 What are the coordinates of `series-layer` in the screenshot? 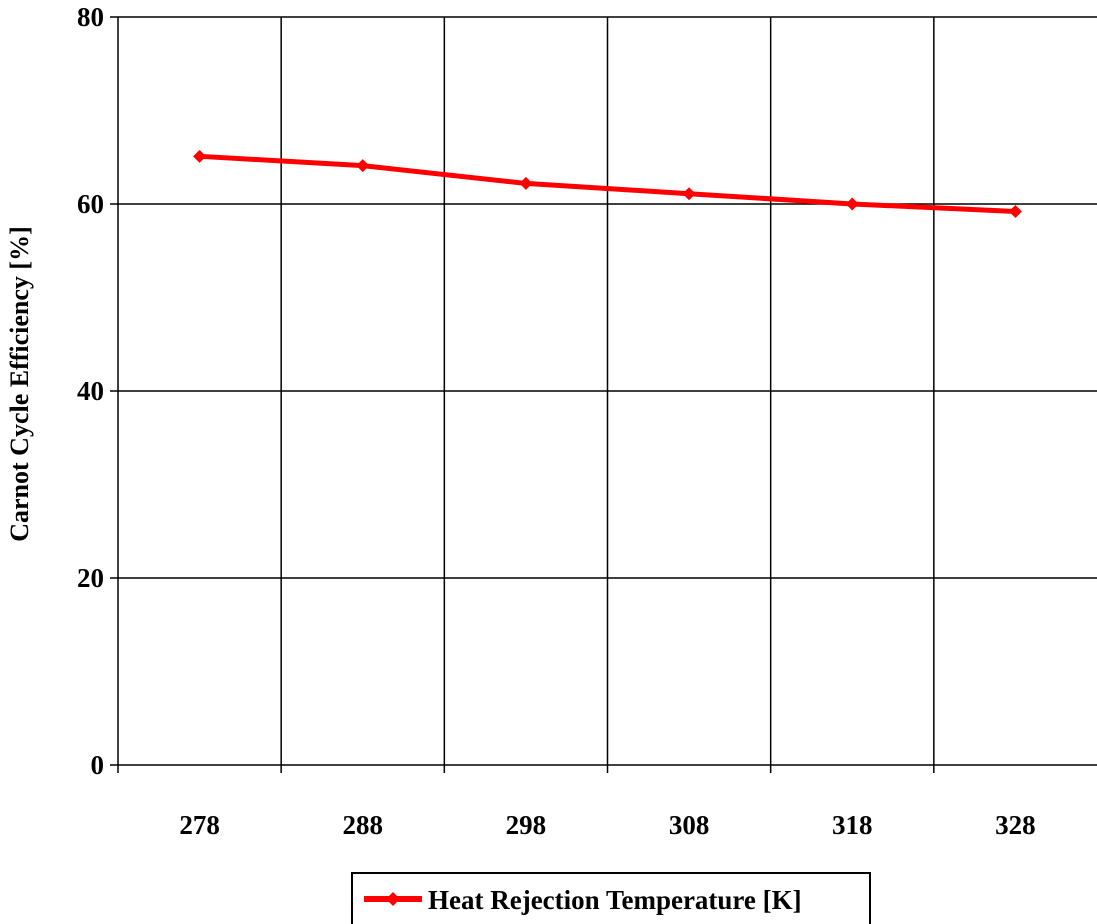 It's located at (607, 183).